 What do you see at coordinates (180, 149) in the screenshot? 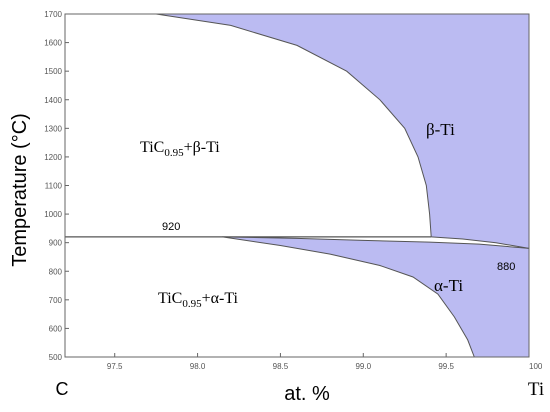
I see `label-tic-beta-ti: TiC0.95+β-Ti` at bounding box center [180, 149].